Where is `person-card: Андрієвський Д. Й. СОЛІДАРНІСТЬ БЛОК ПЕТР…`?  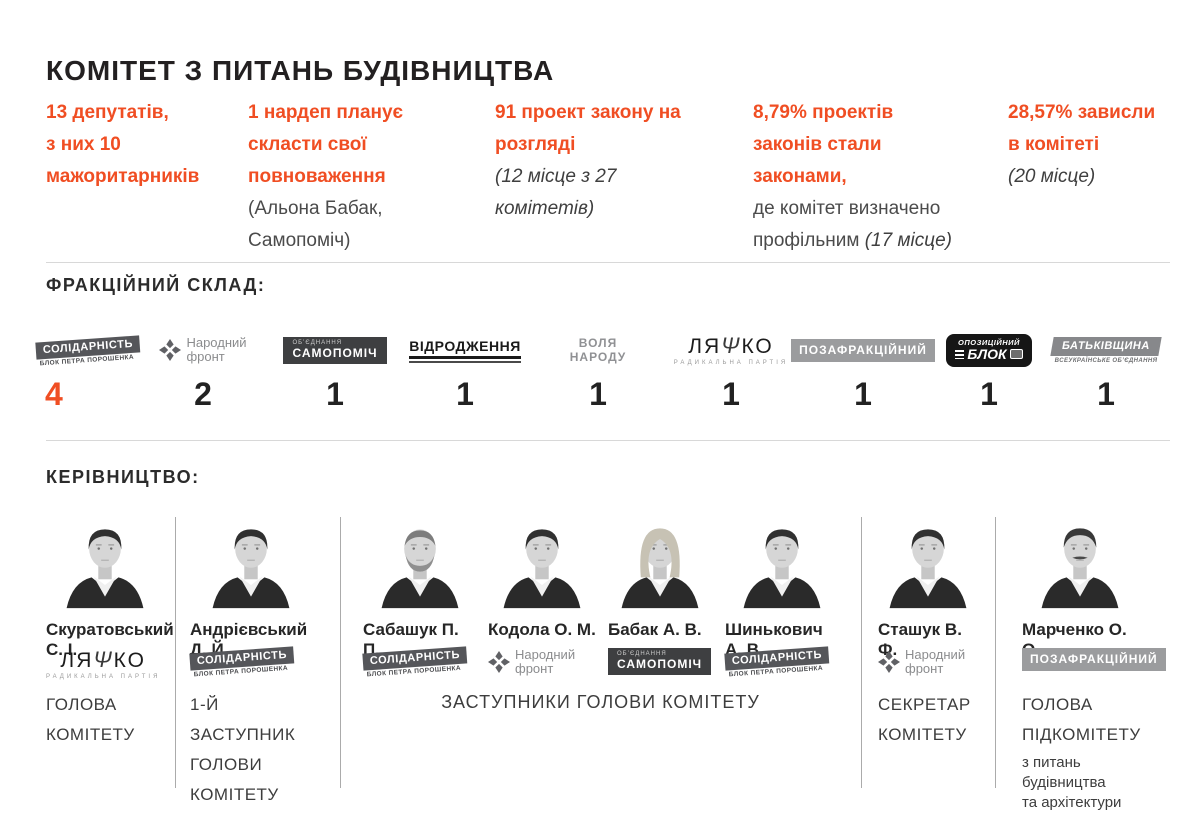 person-card: Андрієвський Д. Й. СОЛІДАРНІСТЬ БЛОК ПЕТР… is located at coordinates (250, 664).